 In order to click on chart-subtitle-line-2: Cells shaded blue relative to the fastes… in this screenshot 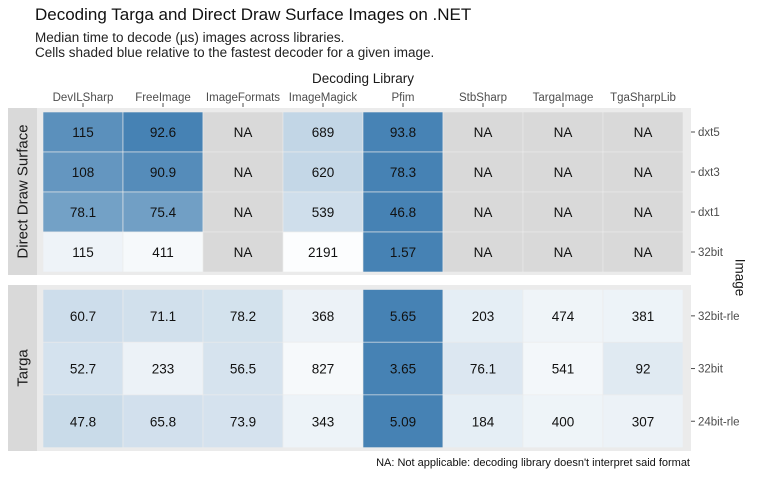, I will do `click(235, 52)`.